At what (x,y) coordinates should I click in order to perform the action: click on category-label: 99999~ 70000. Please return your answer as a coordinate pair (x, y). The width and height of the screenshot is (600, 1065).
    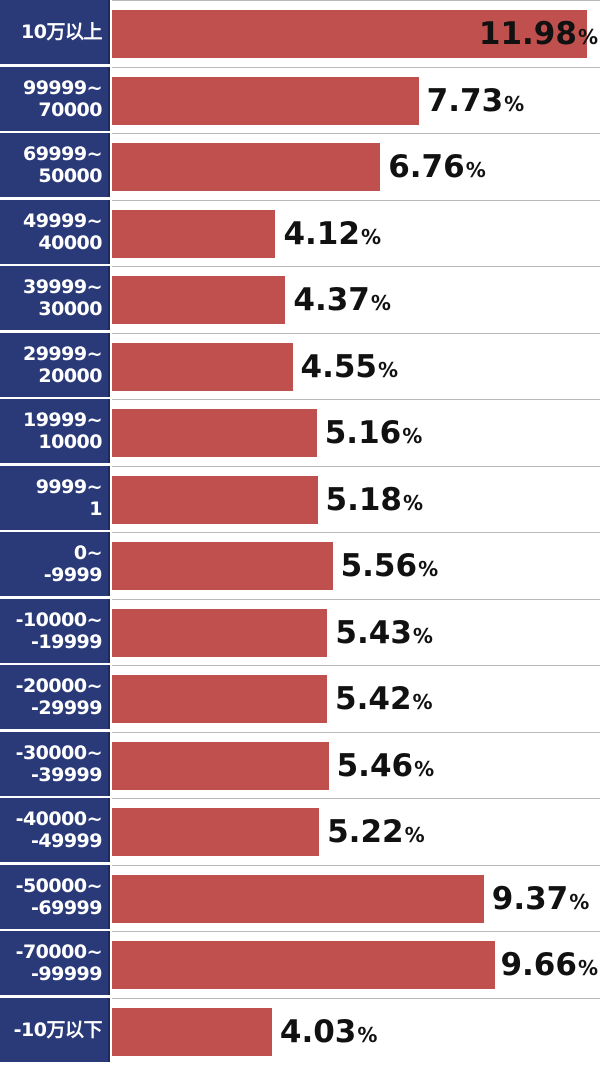
    Looking at the image, I should click on (55, 99).